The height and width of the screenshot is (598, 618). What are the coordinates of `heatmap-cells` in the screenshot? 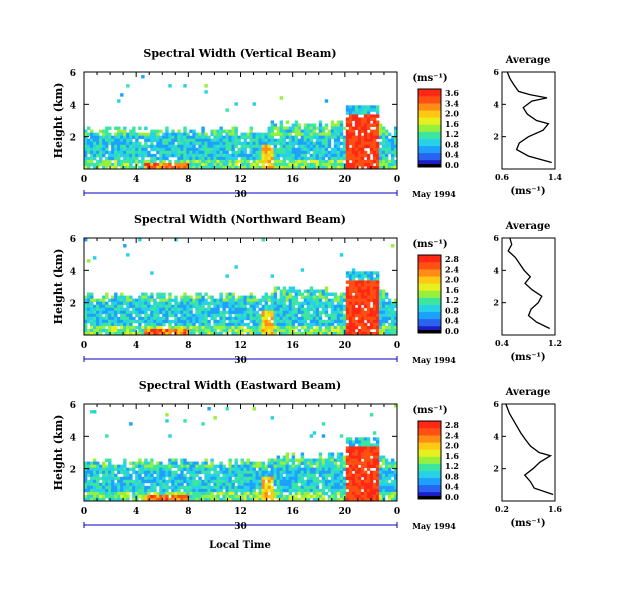 It's located at (241, 122).